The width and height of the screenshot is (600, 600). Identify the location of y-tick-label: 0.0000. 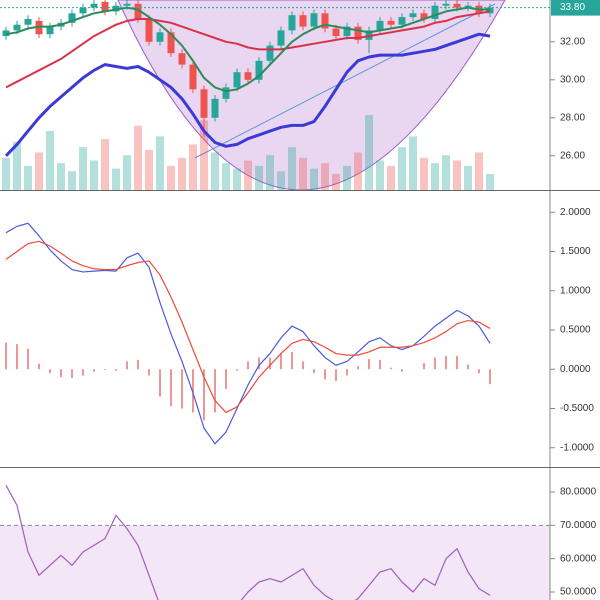
(575, 369).